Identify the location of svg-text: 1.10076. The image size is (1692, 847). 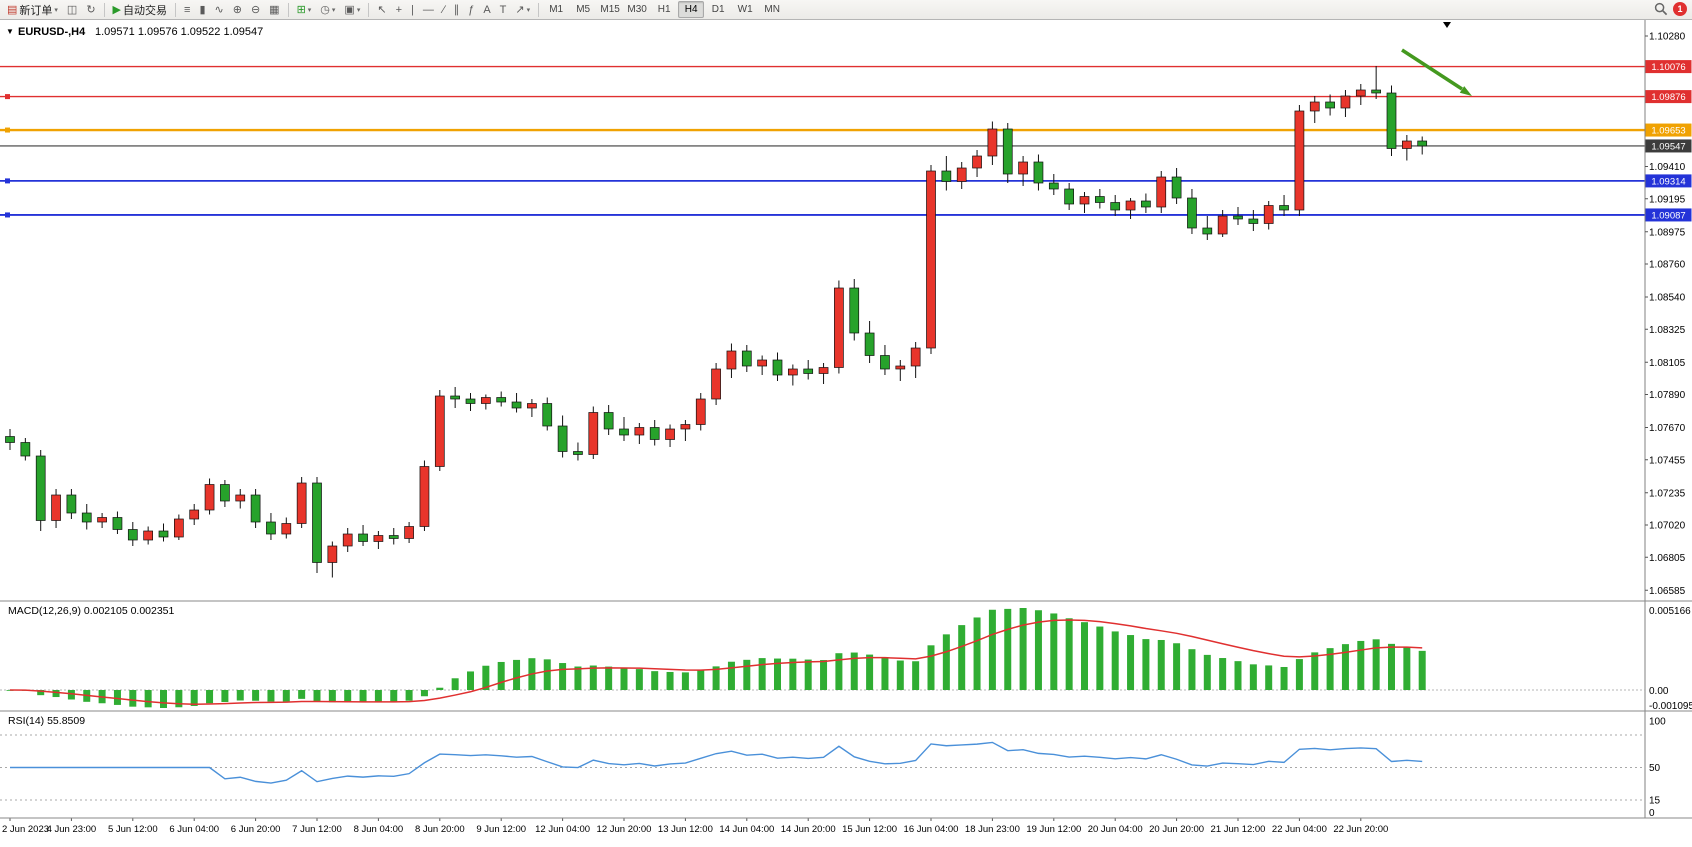
(1668, 67).